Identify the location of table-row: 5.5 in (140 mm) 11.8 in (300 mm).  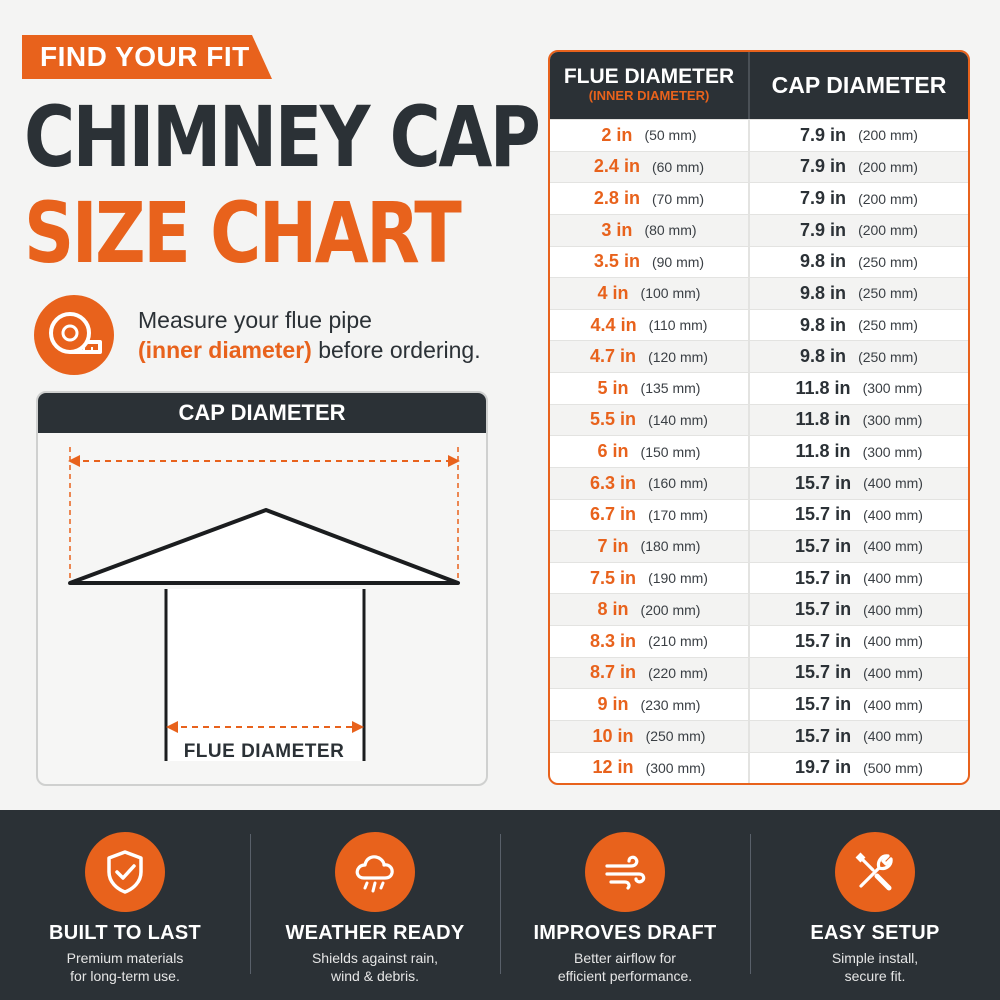
(759, 419).